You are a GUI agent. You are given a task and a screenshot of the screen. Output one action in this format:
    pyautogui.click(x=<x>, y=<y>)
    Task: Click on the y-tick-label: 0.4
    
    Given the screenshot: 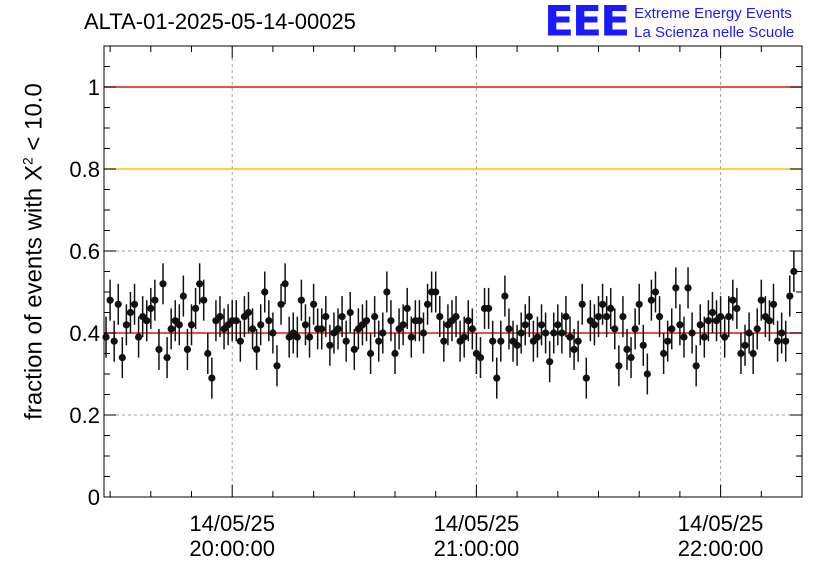 What is the action you would take?
    pyautogui.click(x=84, y=333)
    